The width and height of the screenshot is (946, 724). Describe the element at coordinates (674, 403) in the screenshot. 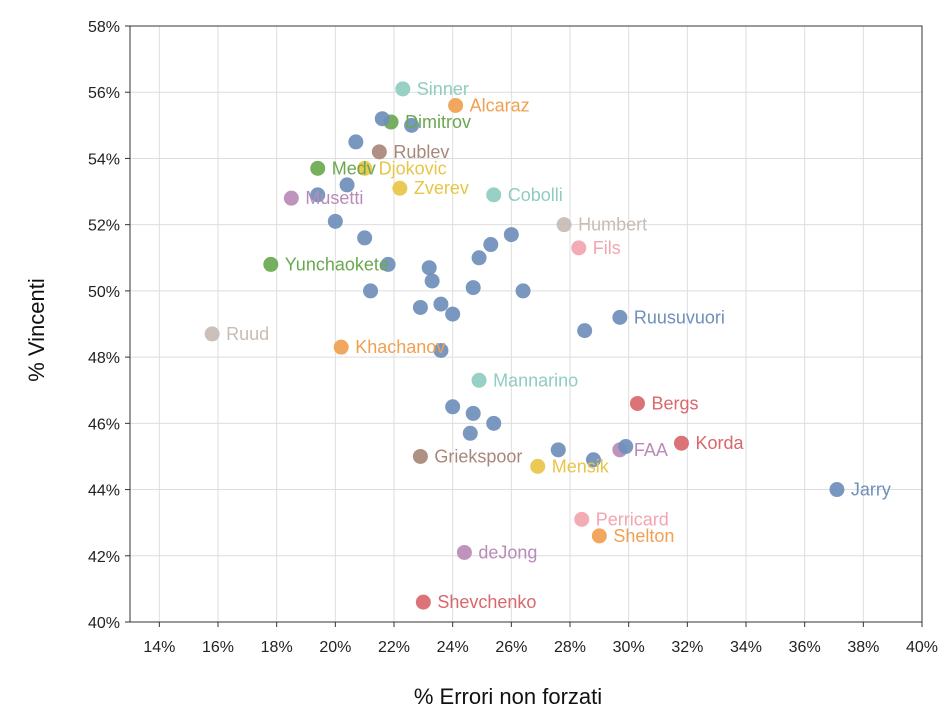

I see `data-label: Bergs` at that location.